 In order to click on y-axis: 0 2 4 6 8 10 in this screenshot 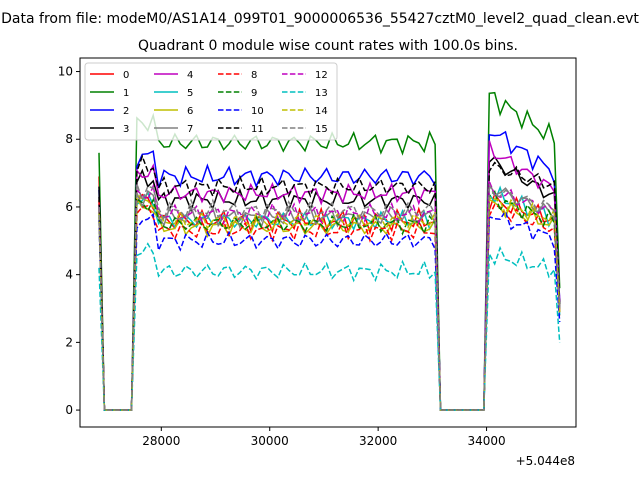, I will do `click(69, 241)`.